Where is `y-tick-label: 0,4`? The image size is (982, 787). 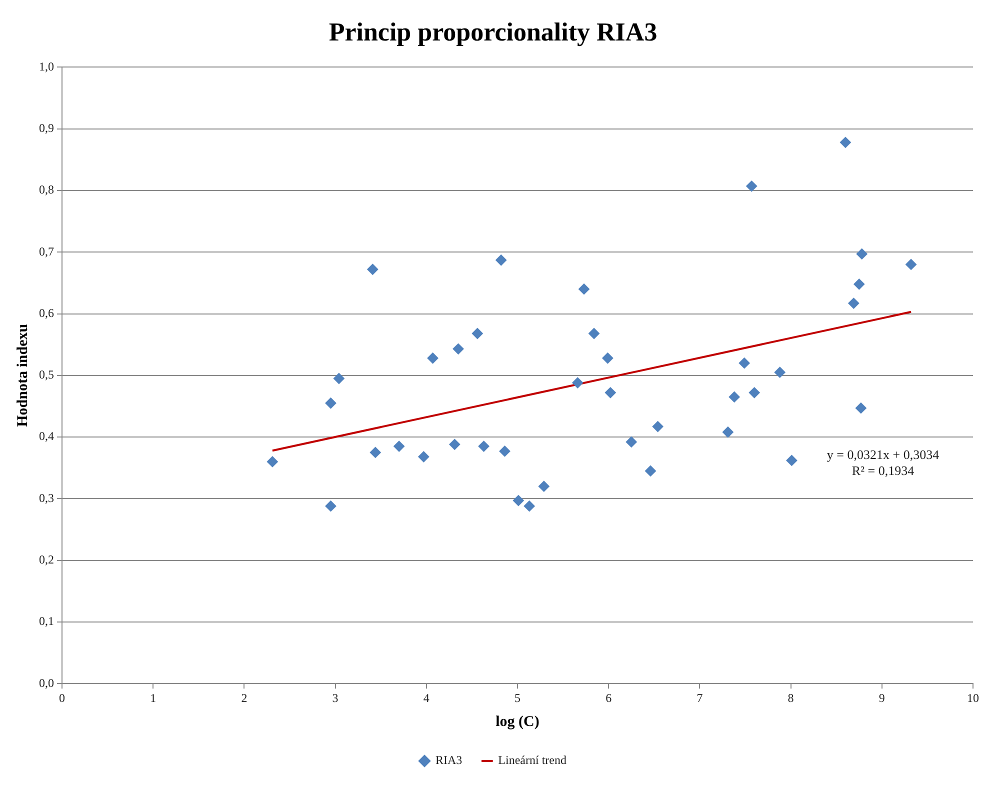 y-tick-label: 0,4 is located at coordinates (46, 436).